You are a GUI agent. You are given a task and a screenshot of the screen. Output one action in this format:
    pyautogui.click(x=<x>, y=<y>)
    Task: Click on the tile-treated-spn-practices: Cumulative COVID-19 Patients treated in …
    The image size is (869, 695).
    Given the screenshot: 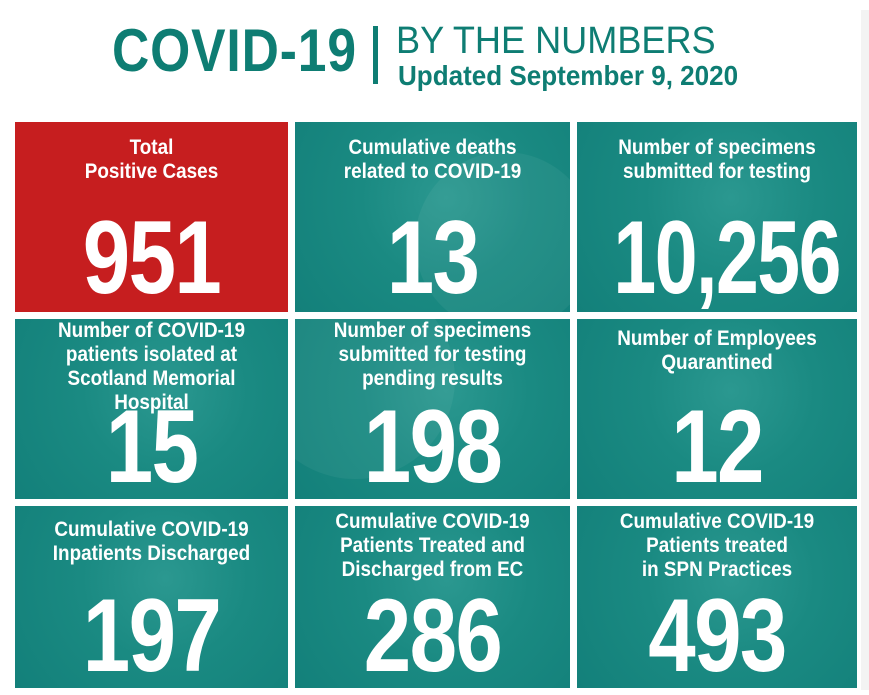 What is the action you would take?
    pyautogui.click(x=717, y=597)
    